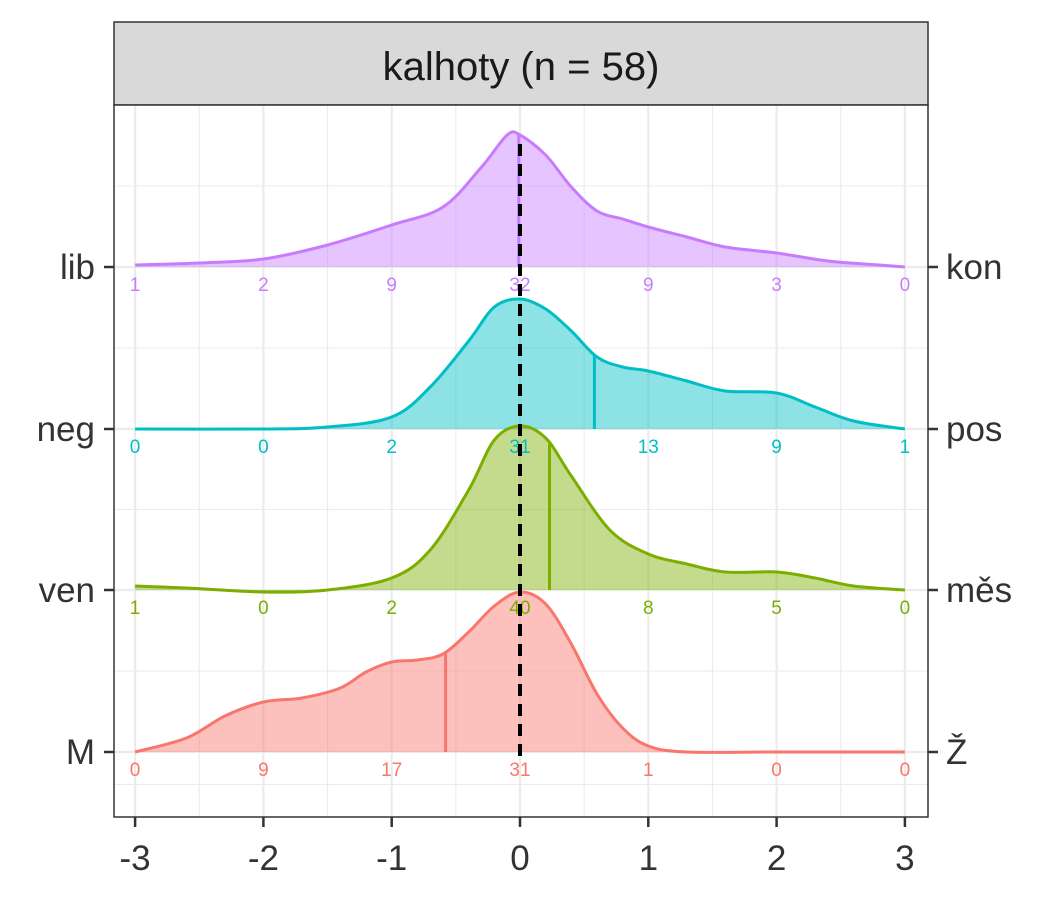  I want to click on y-label-left: ven, so click(67, 590).